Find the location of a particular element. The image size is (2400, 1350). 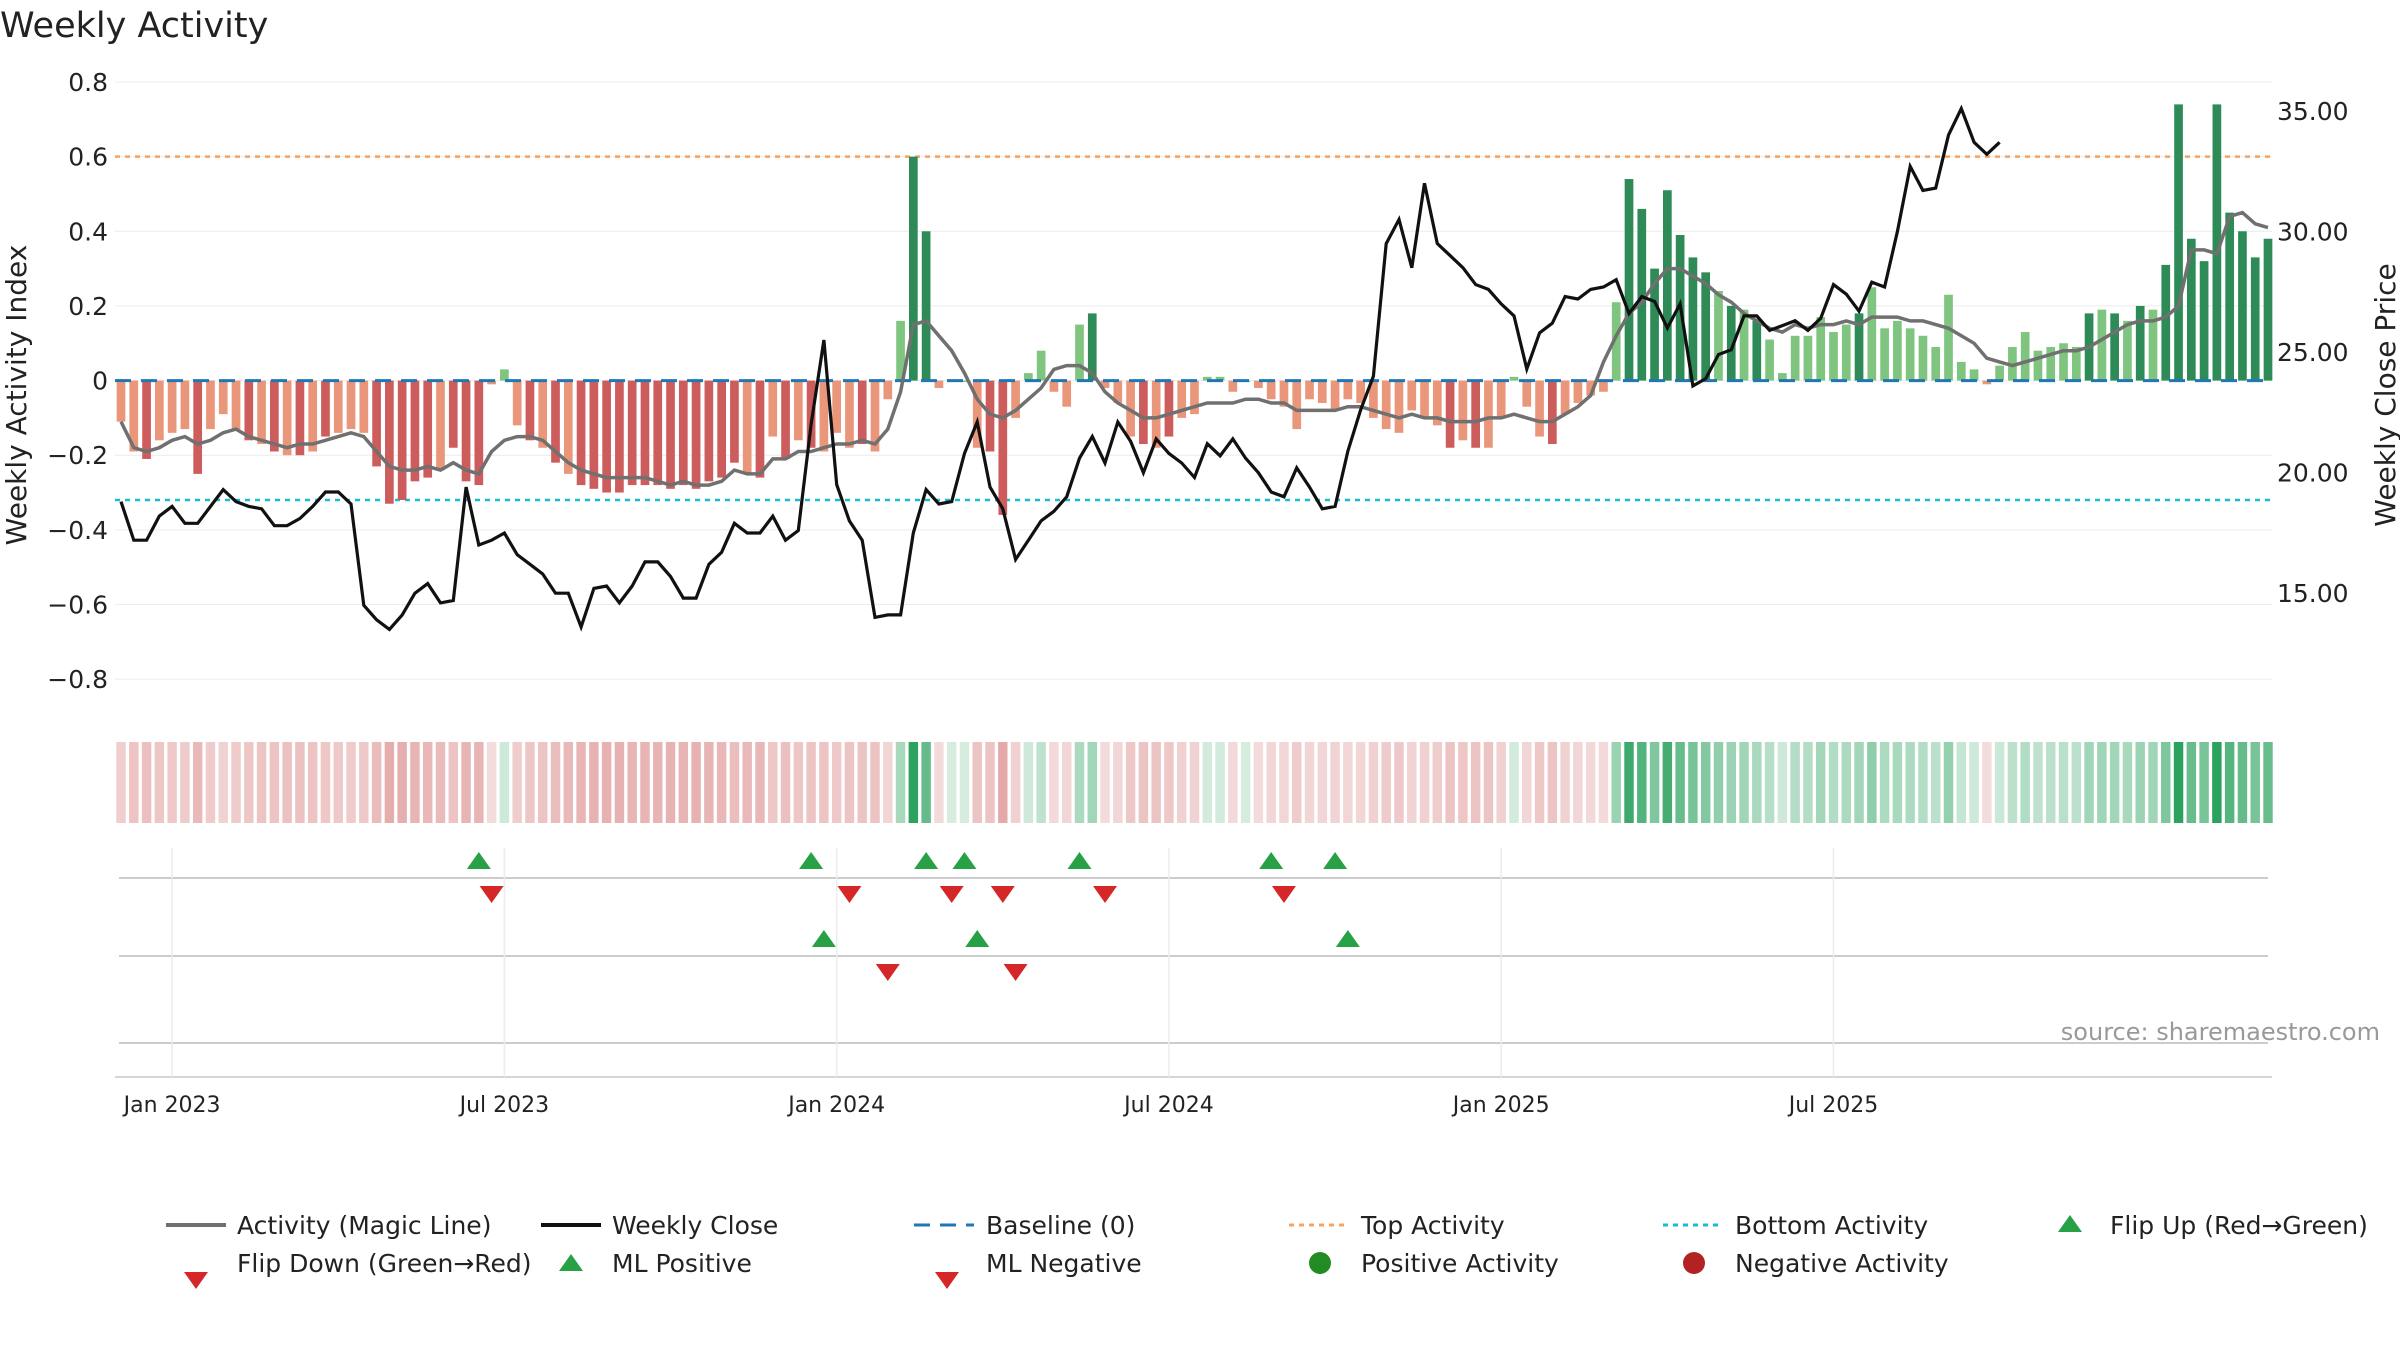

legend-label: Weekly Close is located at coordinates (695, 1225).